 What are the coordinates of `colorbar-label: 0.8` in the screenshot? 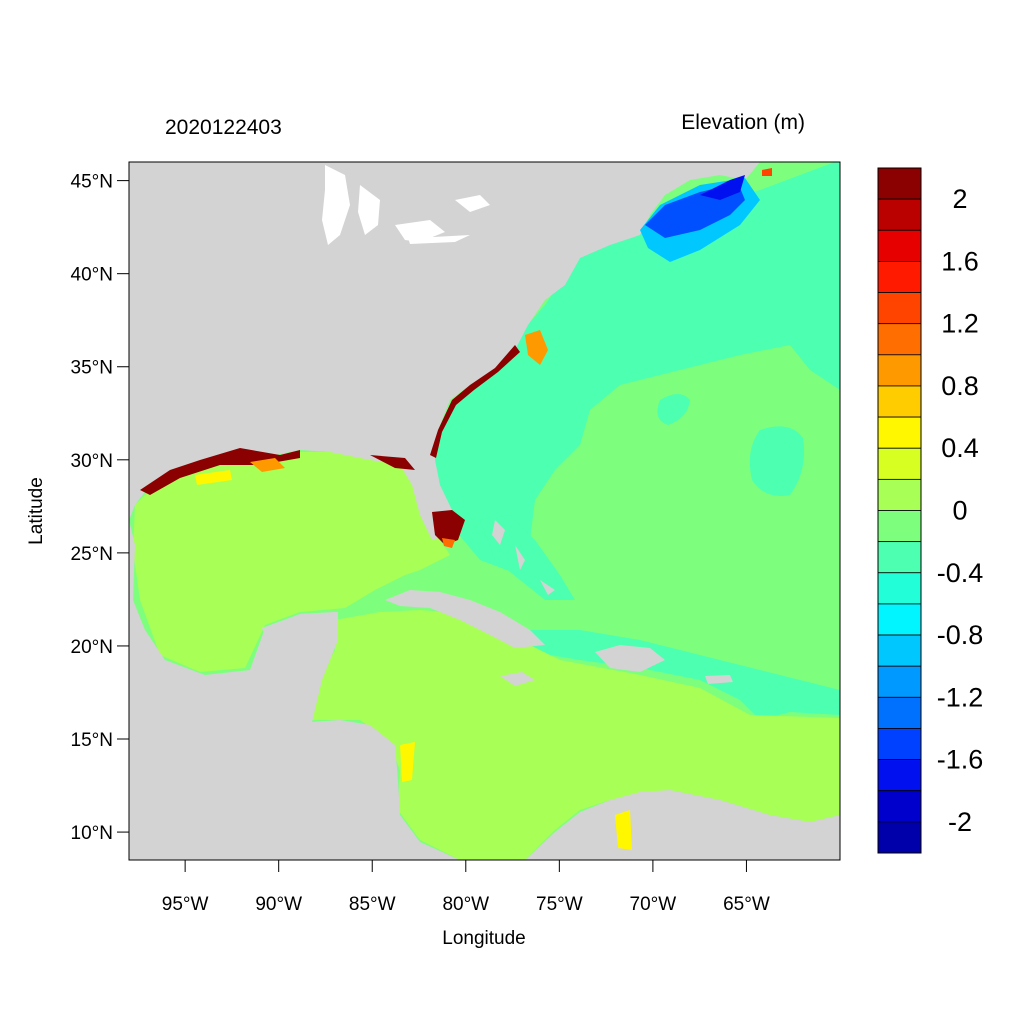 It's located at (960, 386).